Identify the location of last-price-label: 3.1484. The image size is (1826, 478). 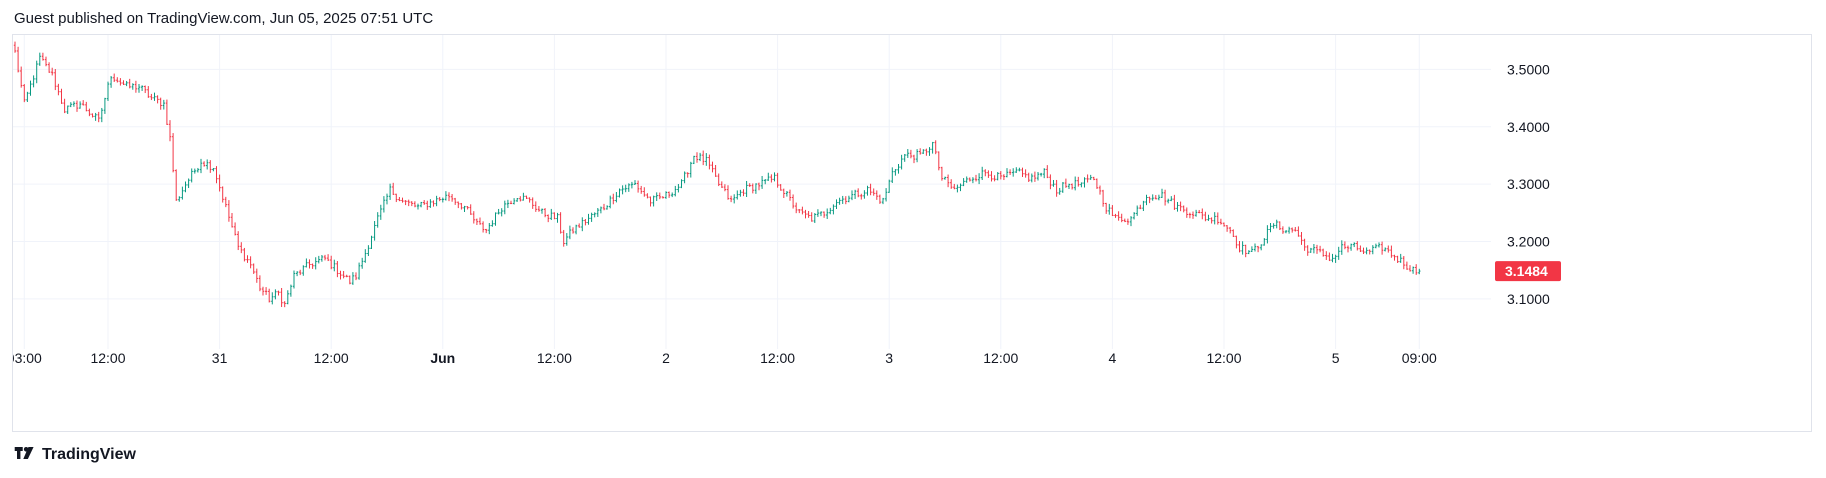
(1526, 271).